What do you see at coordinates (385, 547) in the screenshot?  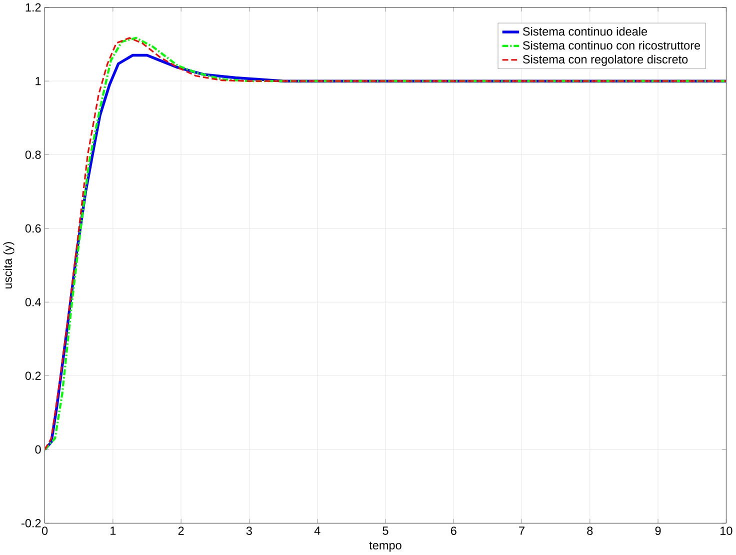 I see `x-axis-title: tempo` at bounding box center [385, 547].